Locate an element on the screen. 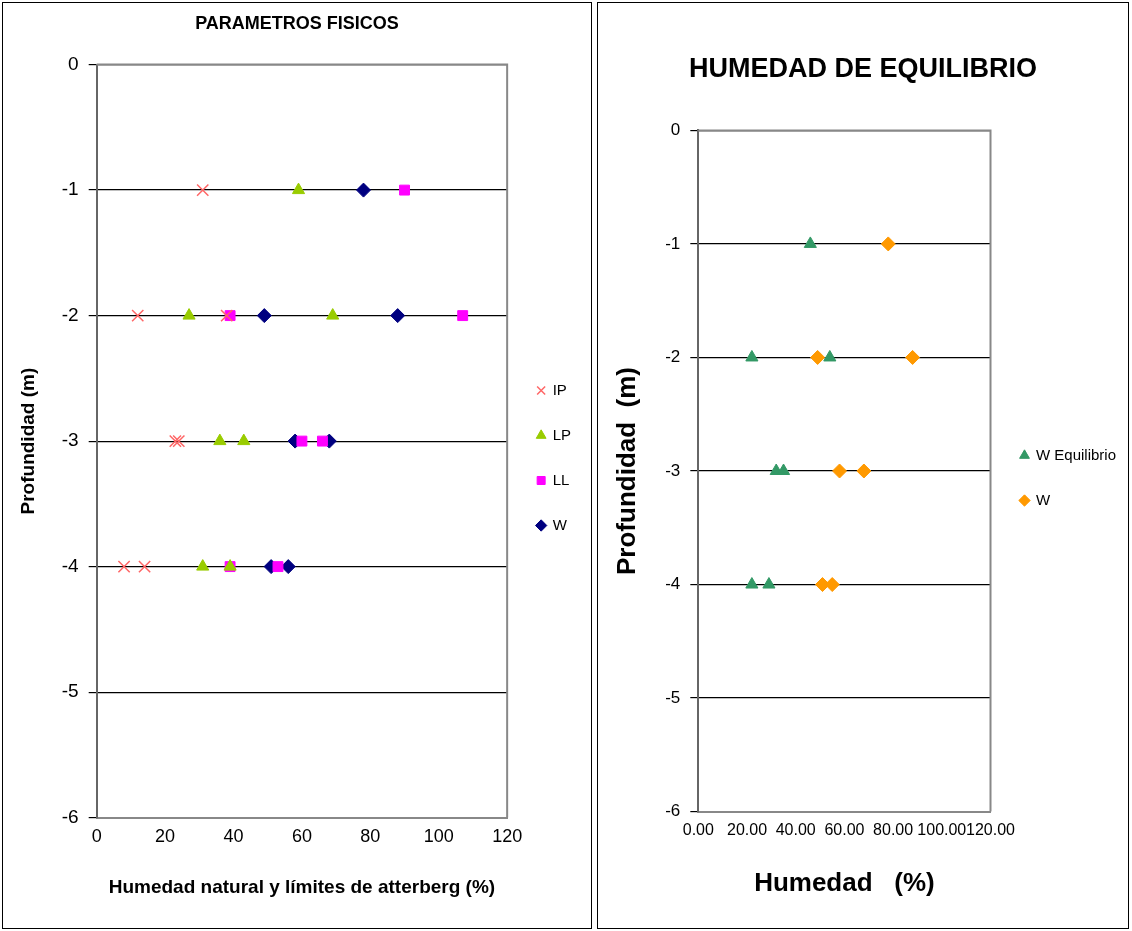 The height and width of the screenshot is (931, 1132). x-tick-label: 20 is located at coordinates (165, 836).